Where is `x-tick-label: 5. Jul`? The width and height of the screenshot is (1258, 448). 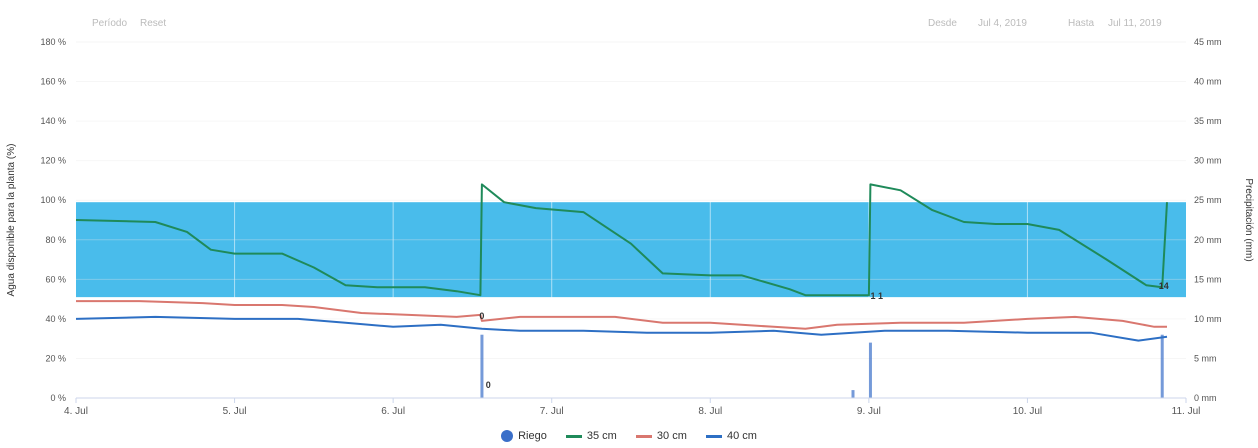 x-tick-label: 5. Jul is located at coordinates (235, 411).